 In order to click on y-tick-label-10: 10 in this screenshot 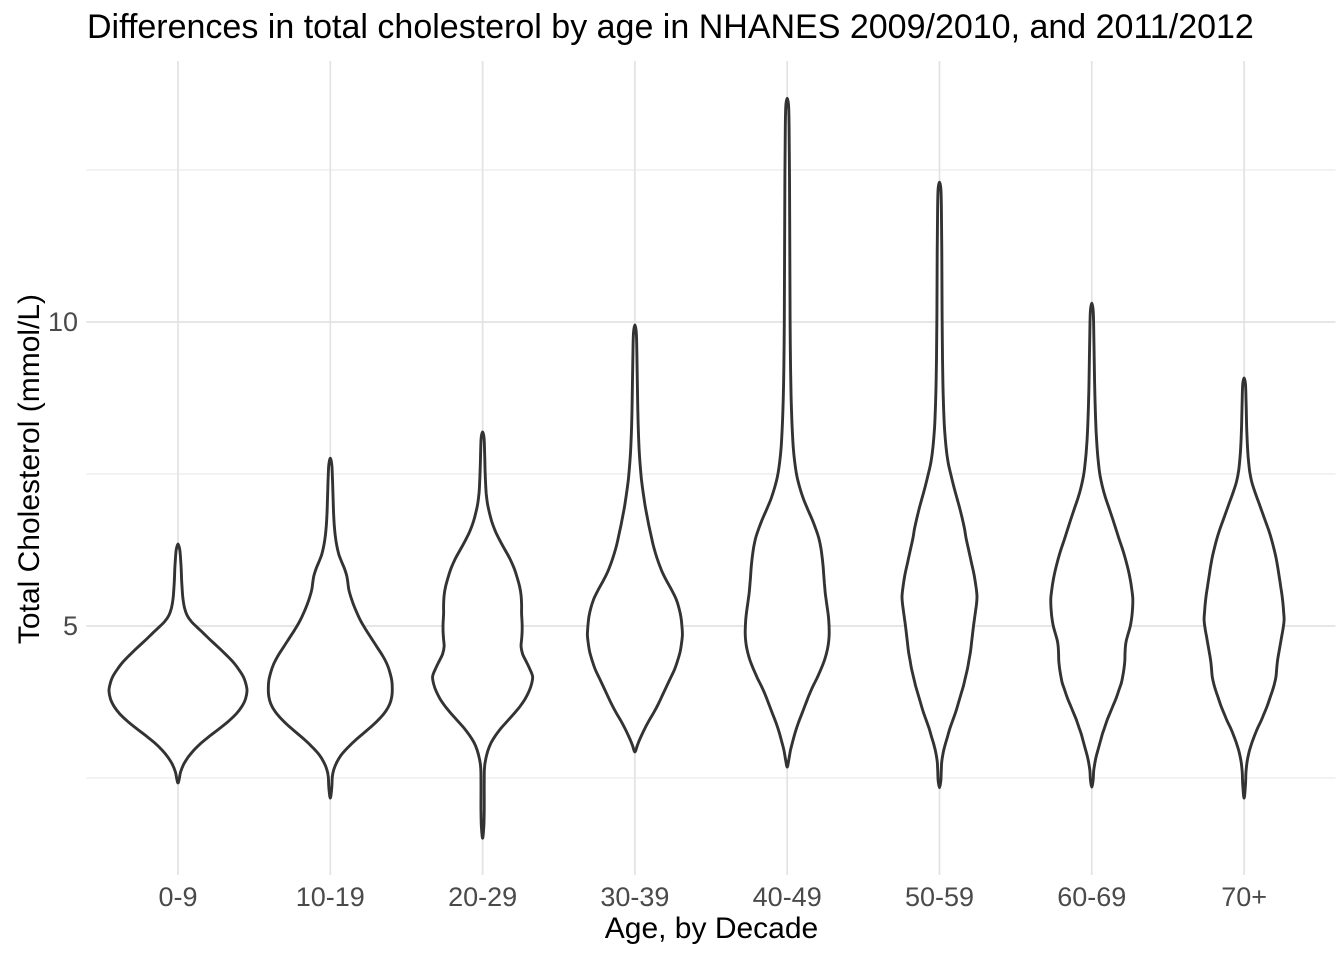, I will do `click(62, 322)`.